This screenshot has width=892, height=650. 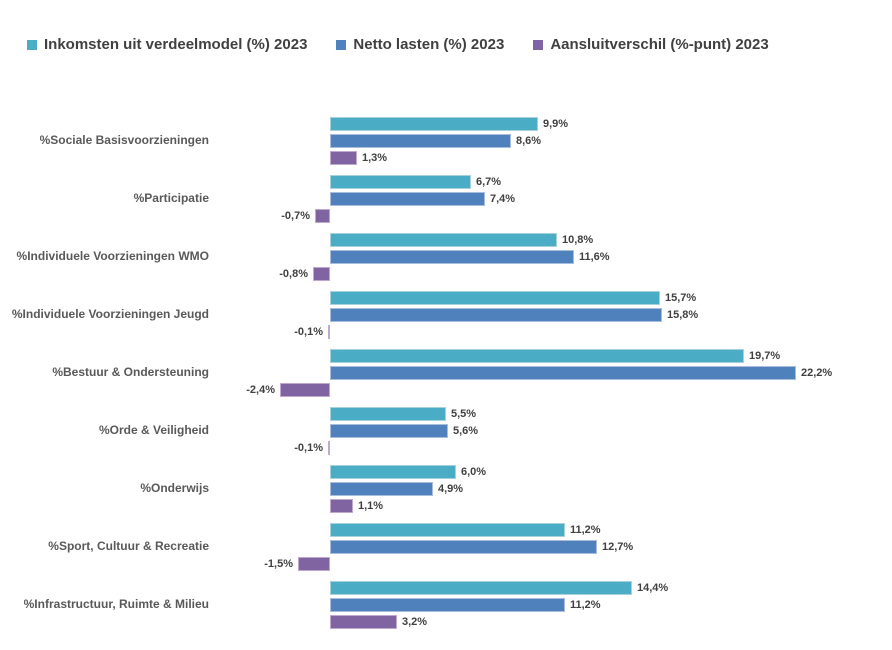 I want to click on value-label: -0,8%, so click(x=293, y=274).